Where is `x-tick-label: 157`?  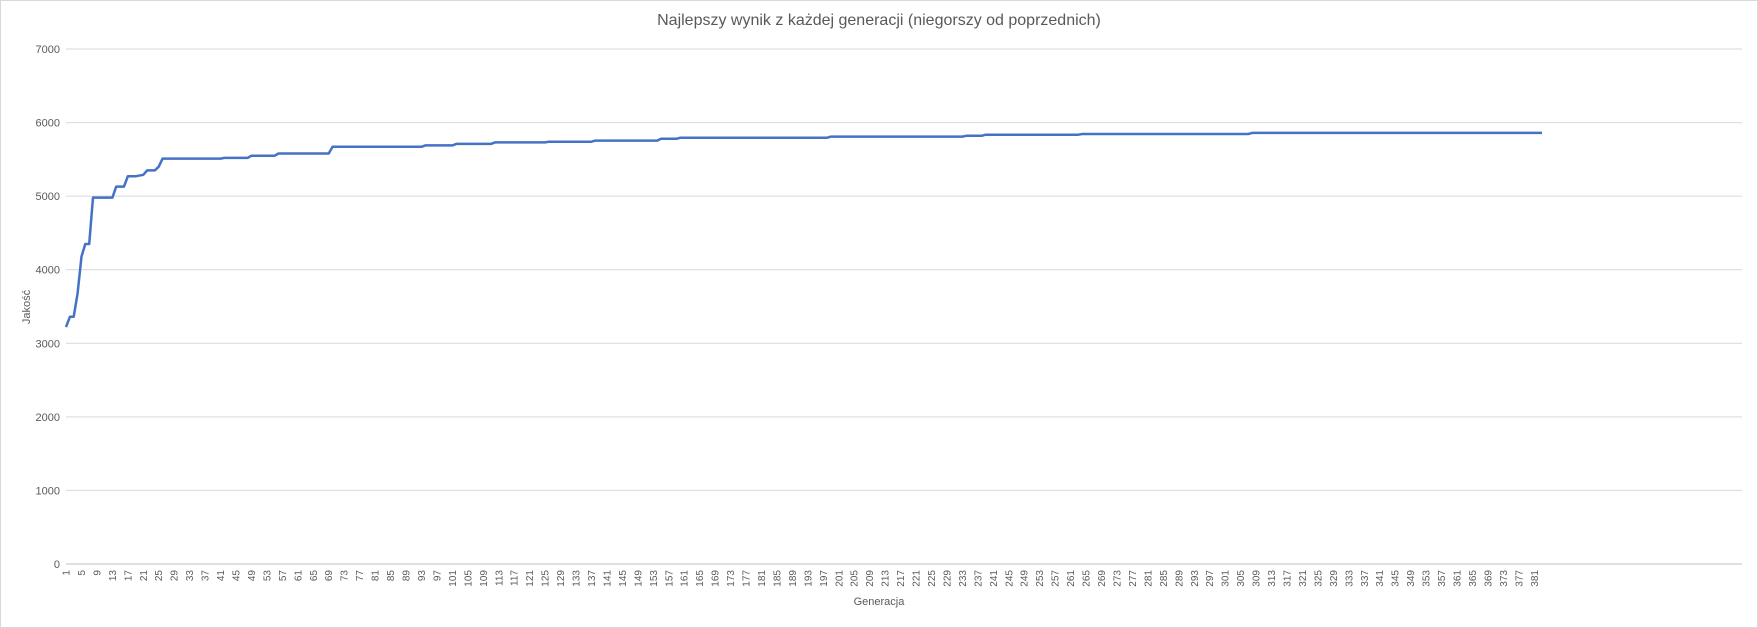 x-tick-label: 157 is located at coordinates (669, 578).